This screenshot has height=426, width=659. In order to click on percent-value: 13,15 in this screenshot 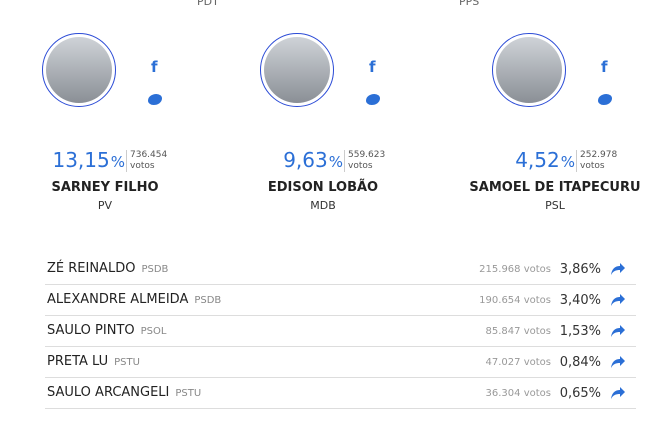, I will do `click(81, 160)`.